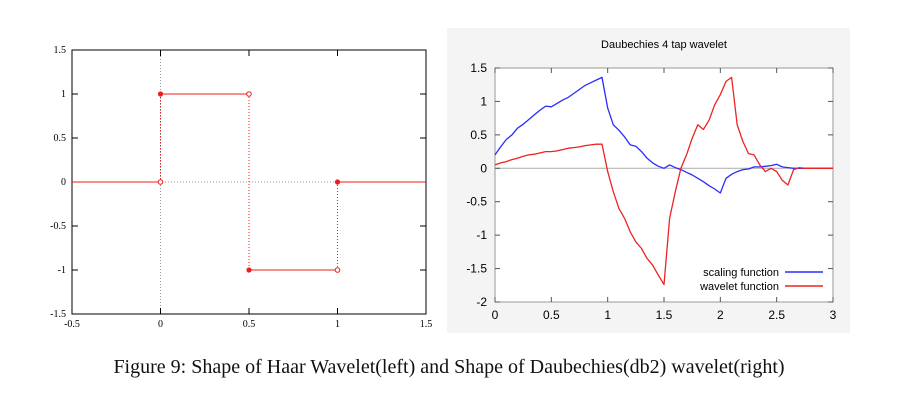 Image resolution: width=898 pixels, height=401 pixels. I want to click on legend-label-scaling: scaling function, so click(741, 273).